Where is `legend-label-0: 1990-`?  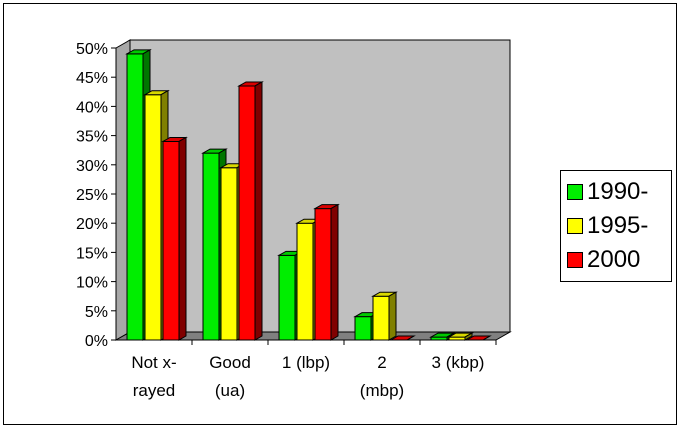
legend-label-0: 1990- is located at coordinates (618, 191).